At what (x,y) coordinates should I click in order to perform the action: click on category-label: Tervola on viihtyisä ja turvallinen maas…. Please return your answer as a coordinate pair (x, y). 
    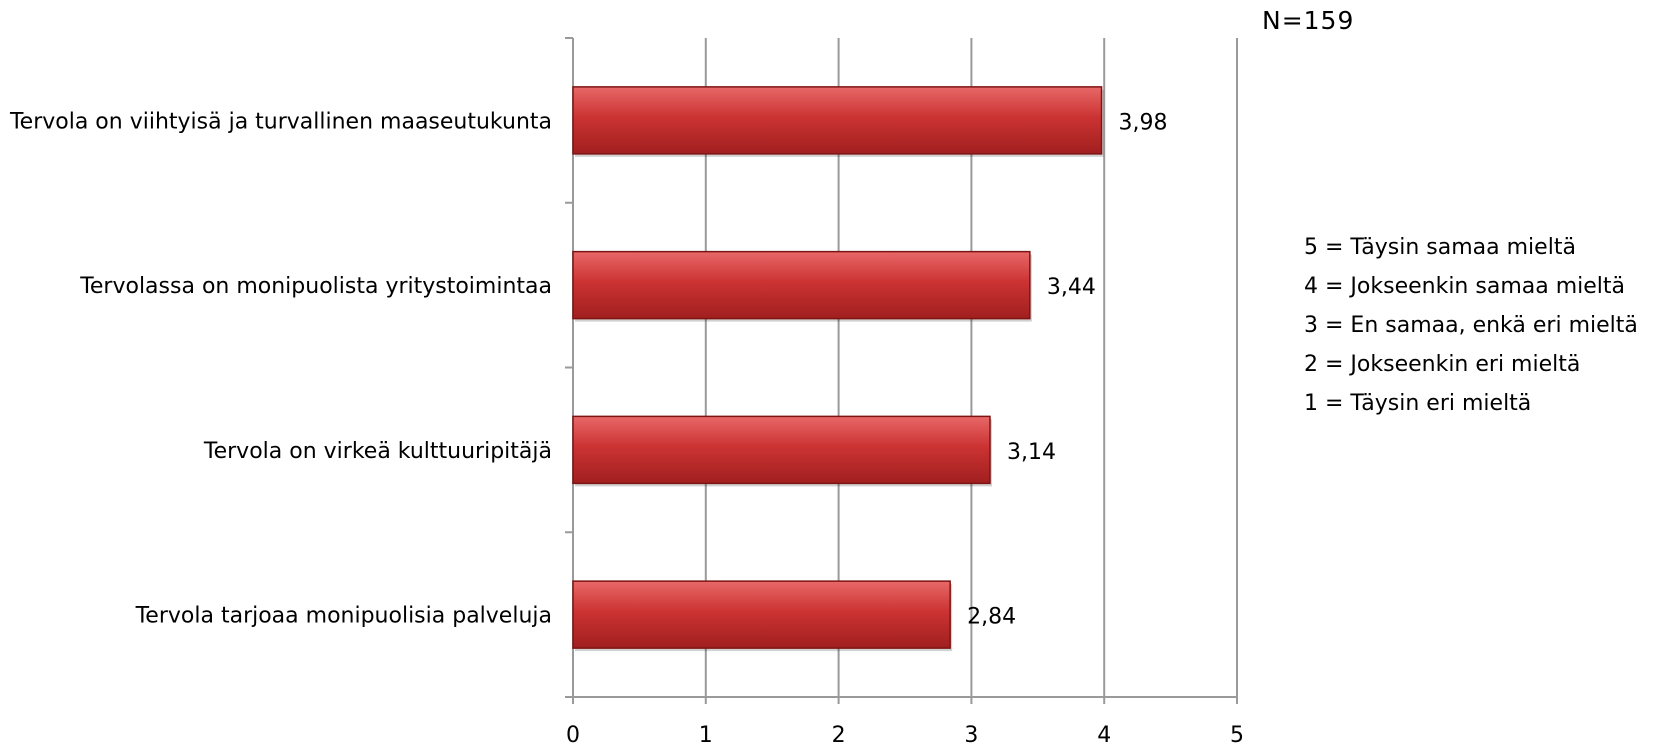
    Looking at the image, I should click on (280, 121).